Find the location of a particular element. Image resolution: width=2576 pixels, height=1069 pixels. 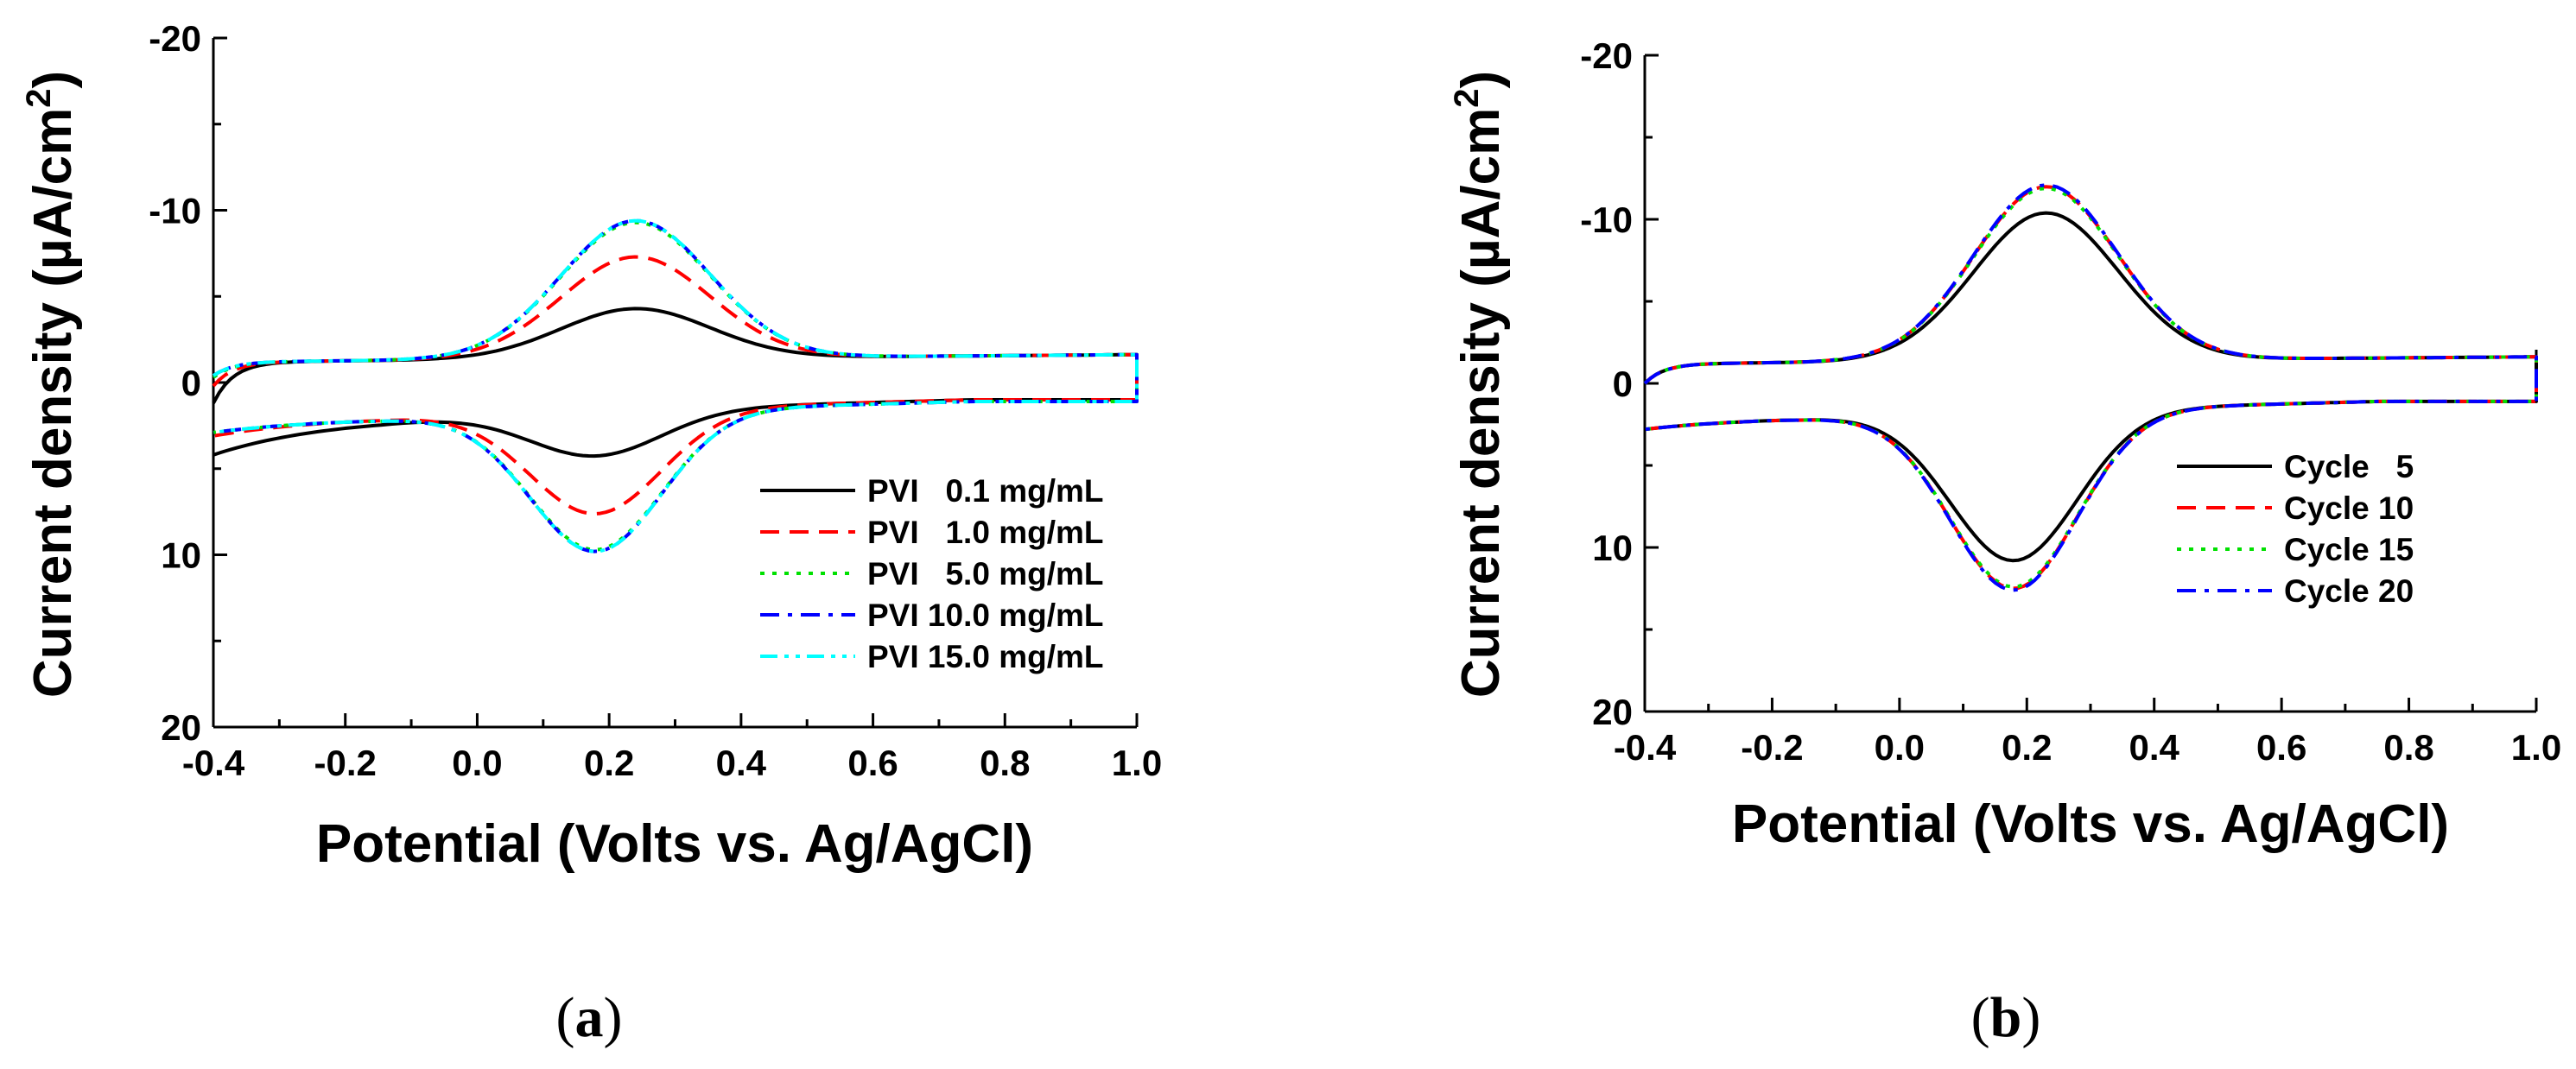

panel-a-series is located at coordinates (675, 386).